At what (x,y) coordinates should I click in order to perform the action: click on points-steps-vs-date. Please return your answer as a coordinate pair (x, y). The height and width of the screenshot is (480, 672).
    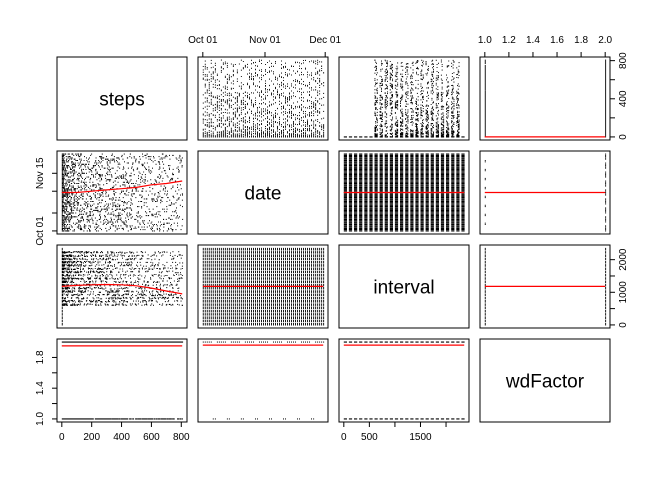
    Looking at the image, I should click on (263, 98).